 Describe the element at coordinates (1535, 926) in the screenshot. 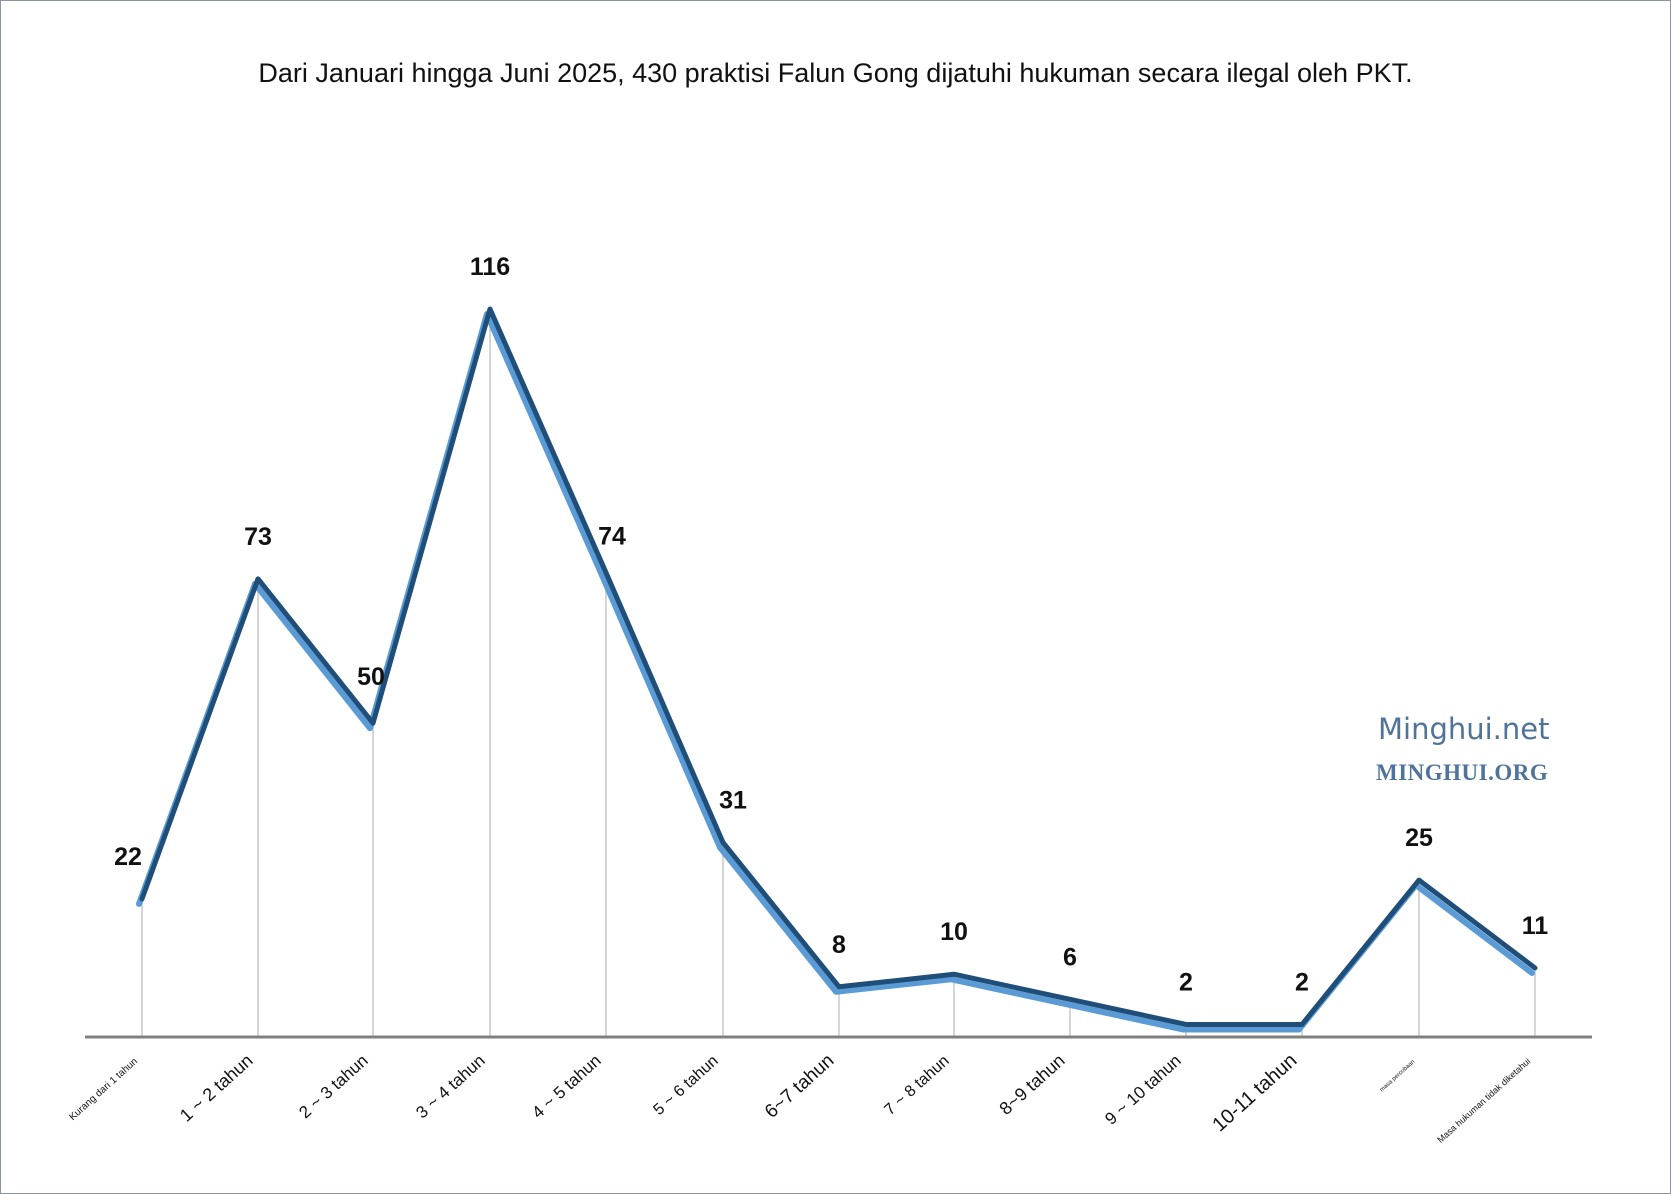

I see `data-label: 11` at that location.